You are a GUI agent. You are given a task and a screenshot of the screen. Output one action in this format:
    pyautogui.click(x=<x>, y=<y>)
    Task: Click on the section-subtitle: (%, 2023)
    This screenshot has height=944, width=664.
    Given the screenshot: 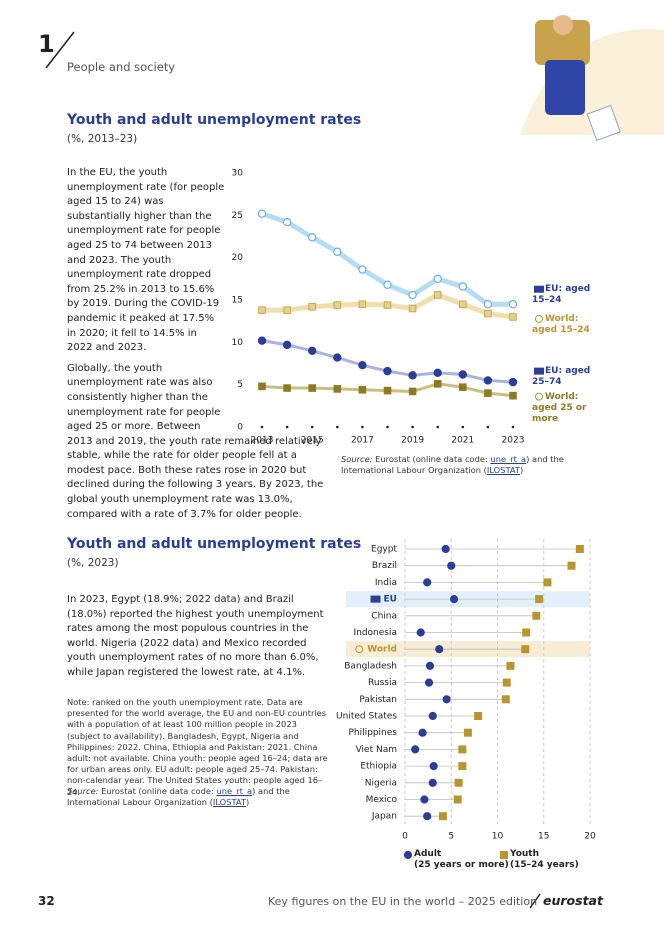 What is the action you would take?
    pyautogui.click(x=93, y=563)
    